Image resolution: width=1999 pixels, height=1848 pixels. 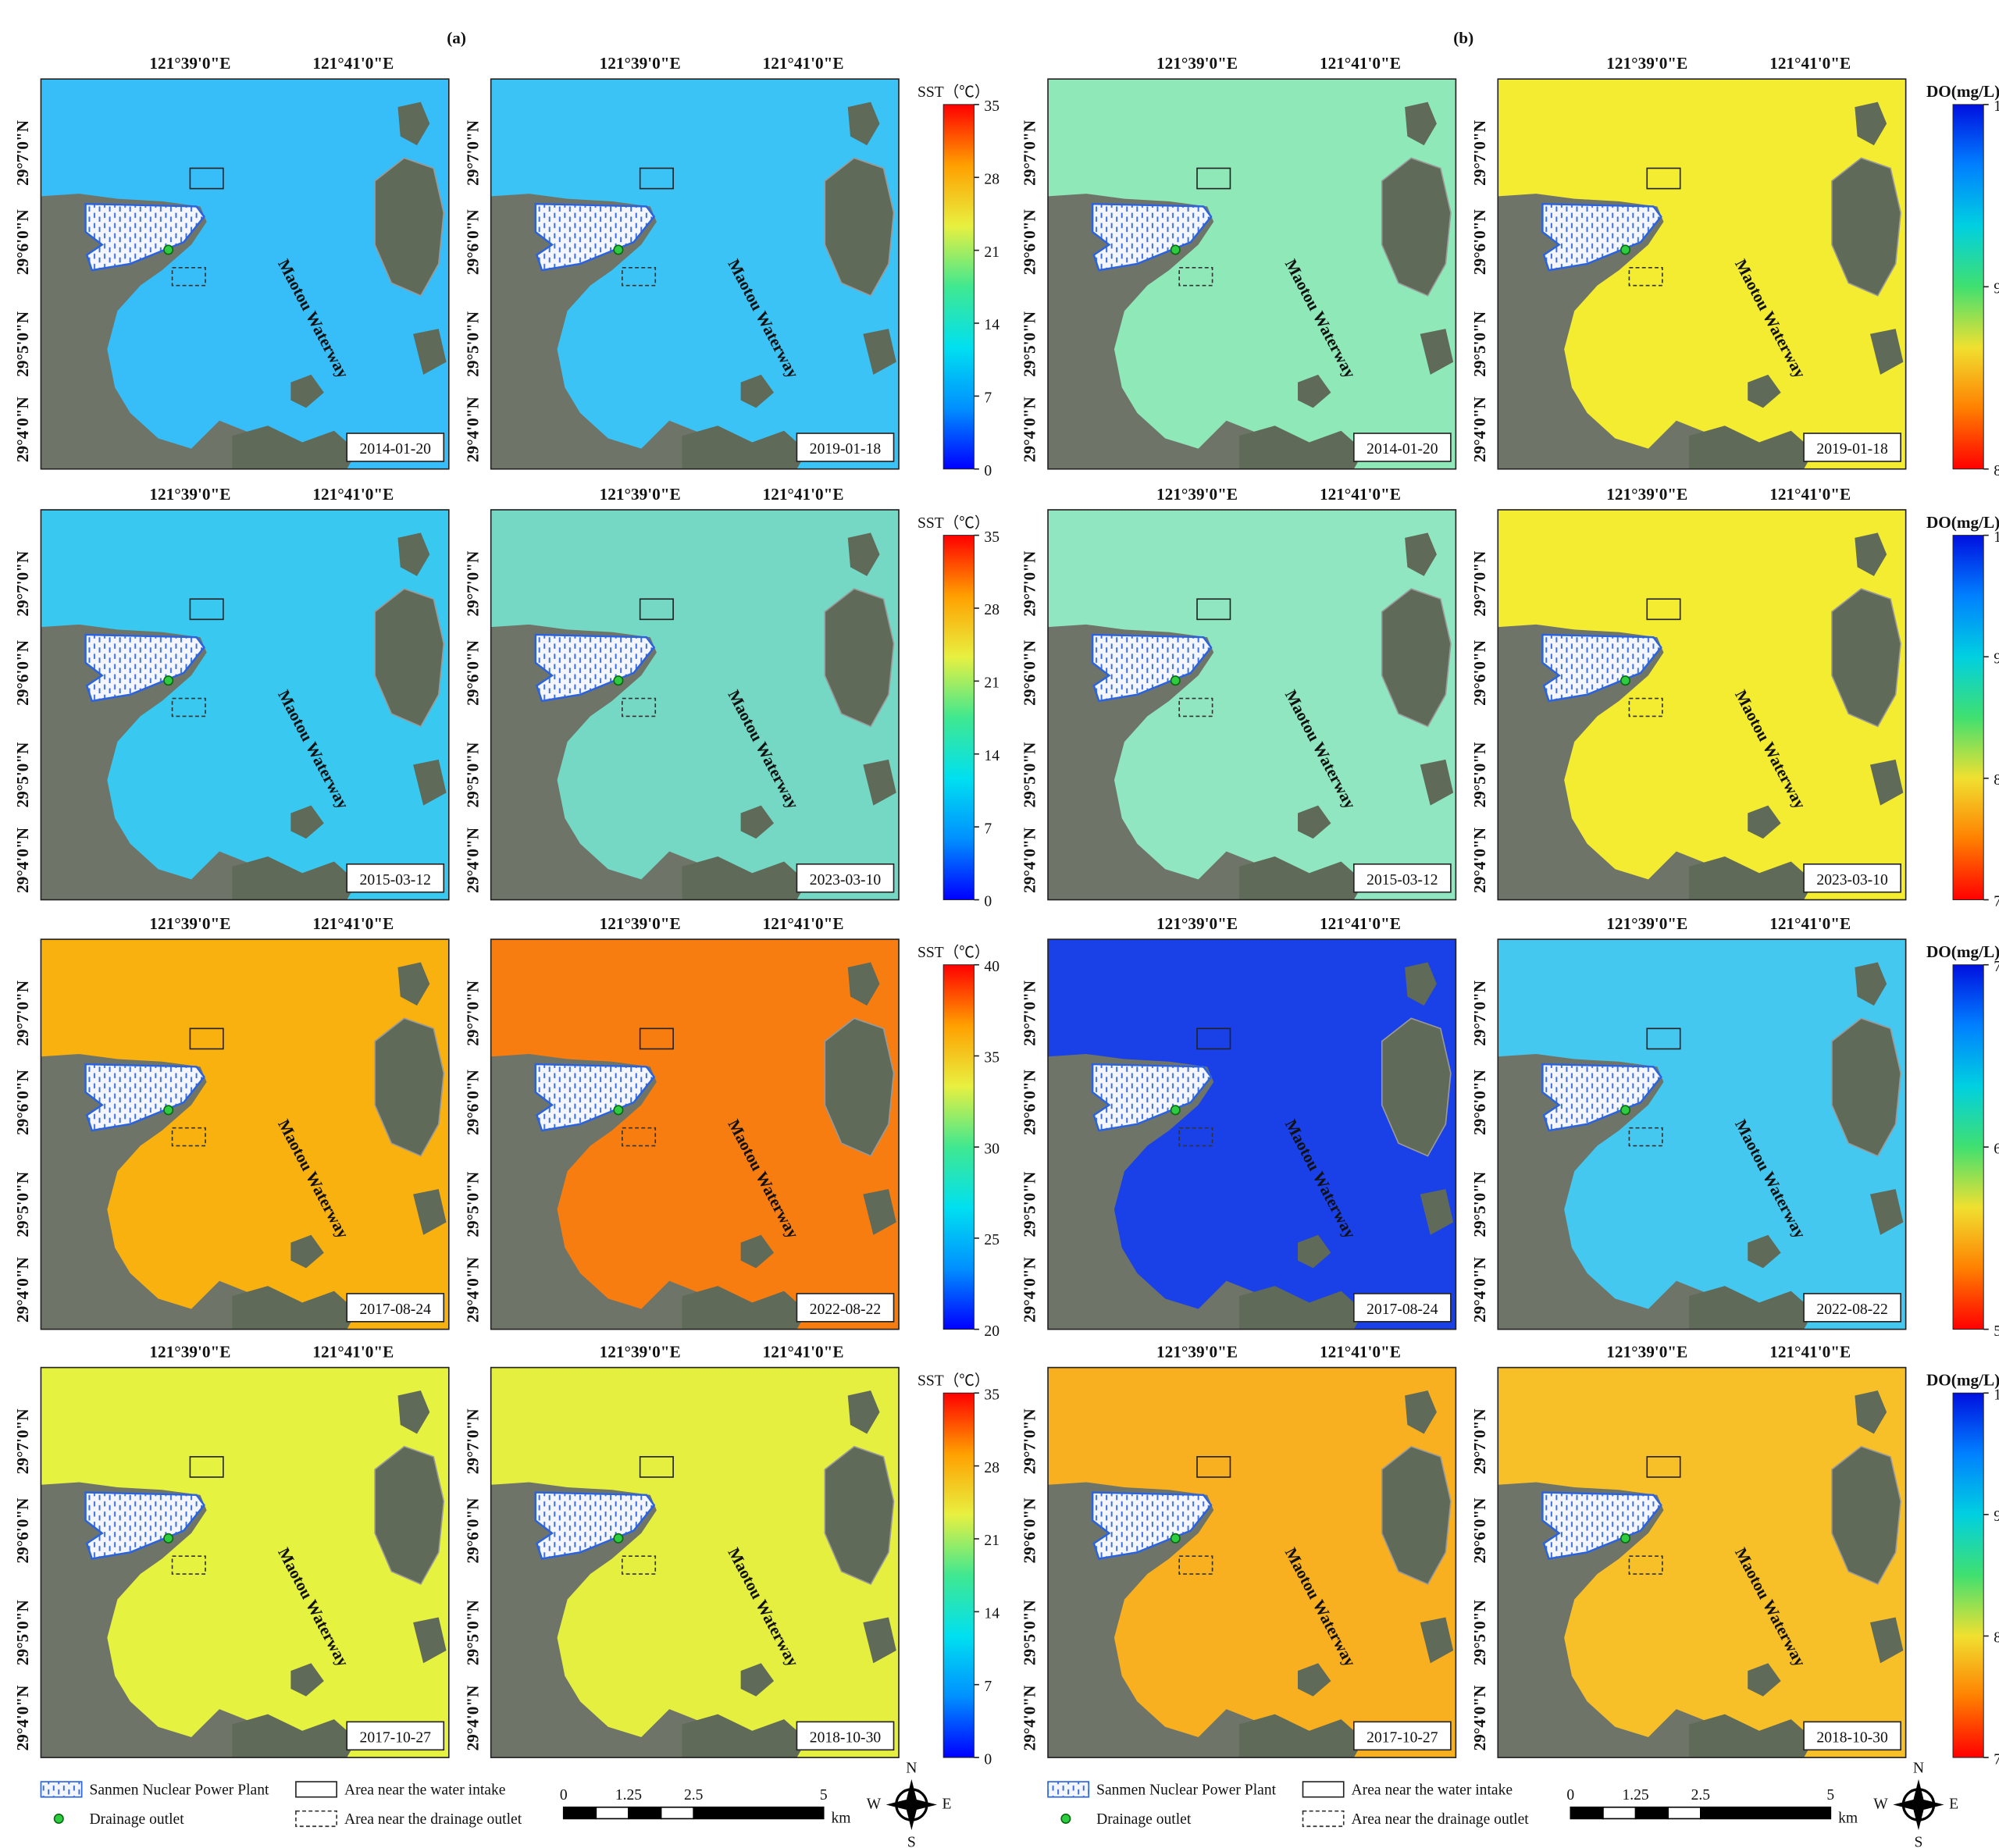 I want to click on colorbar-tick-label: 35, so click(x=992, y=537).